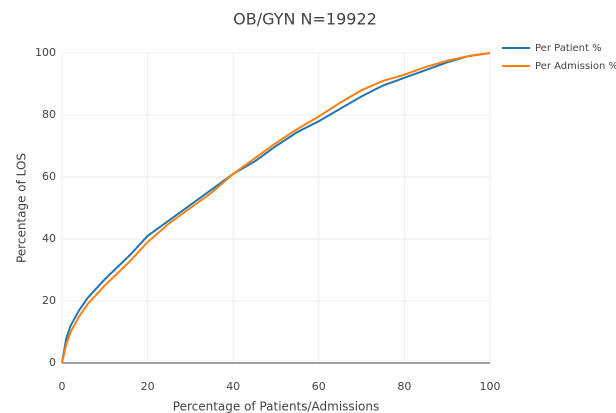 This screenshot has width=616, height=413. Describe the element at coordinates (276, 406) in the screenshot. I see `x-axis-label: Percentage of Patients/Admissions` at that location.